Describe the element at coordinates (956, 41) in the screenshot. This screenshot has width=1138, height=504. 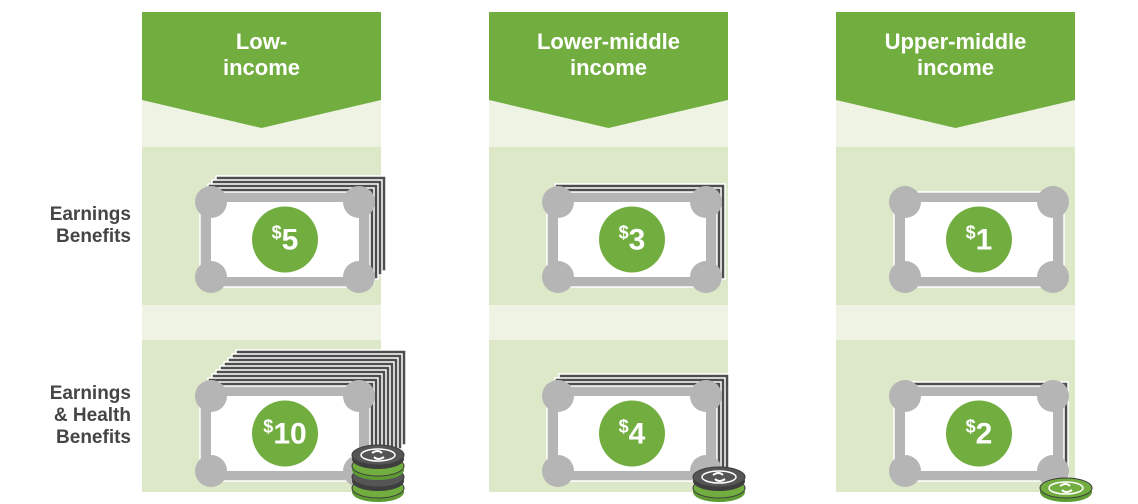
I see `column-title: Upper-middle` at that location.